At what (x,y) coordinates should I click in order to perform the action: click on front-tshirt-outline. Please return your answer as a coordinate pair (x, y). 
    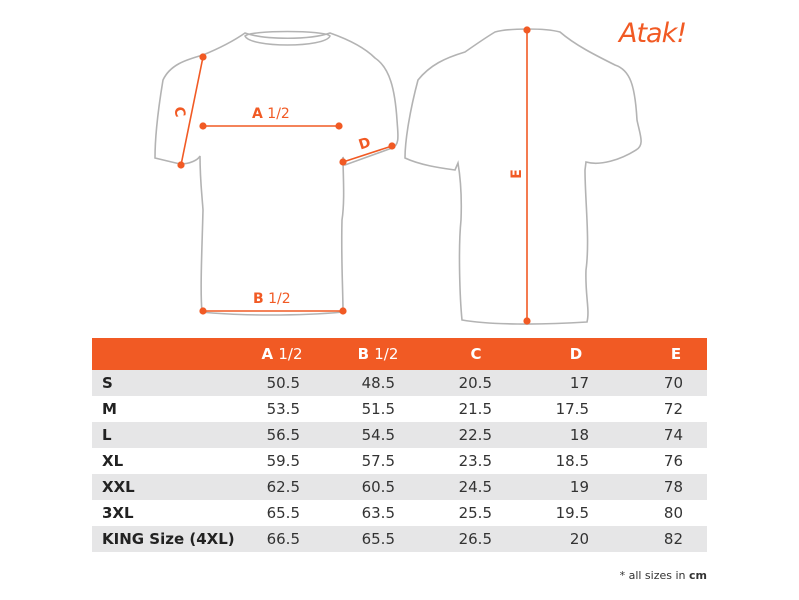
    Looking at the image, I should click on (276, 174).